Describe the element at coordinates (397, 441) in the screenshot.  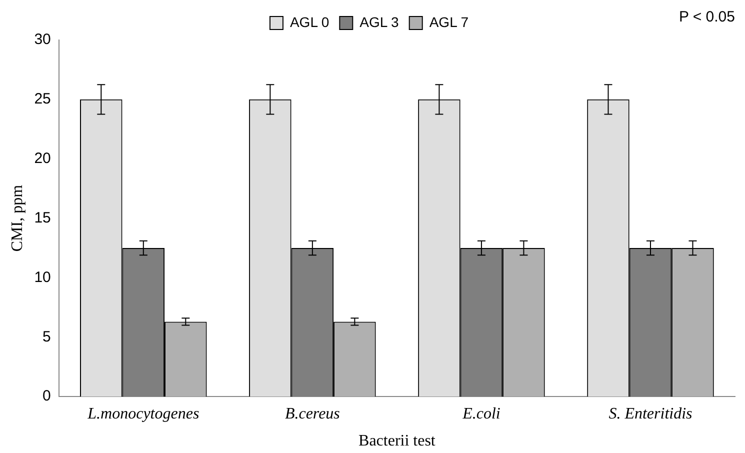
I see `x-axis-title: Bacterii test` at that location.